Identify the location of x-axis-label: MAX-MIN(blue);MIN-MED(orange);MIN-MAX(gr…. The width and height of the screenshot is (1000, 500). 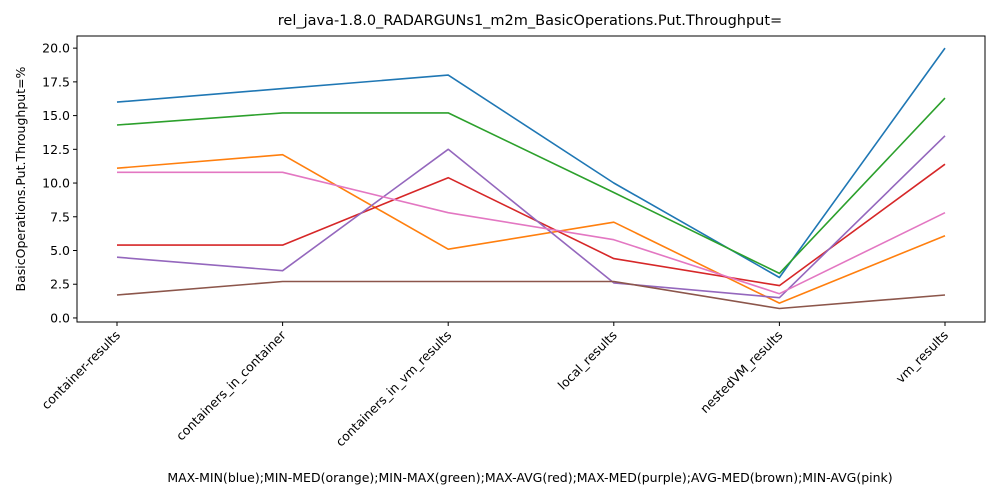
(529, 477).